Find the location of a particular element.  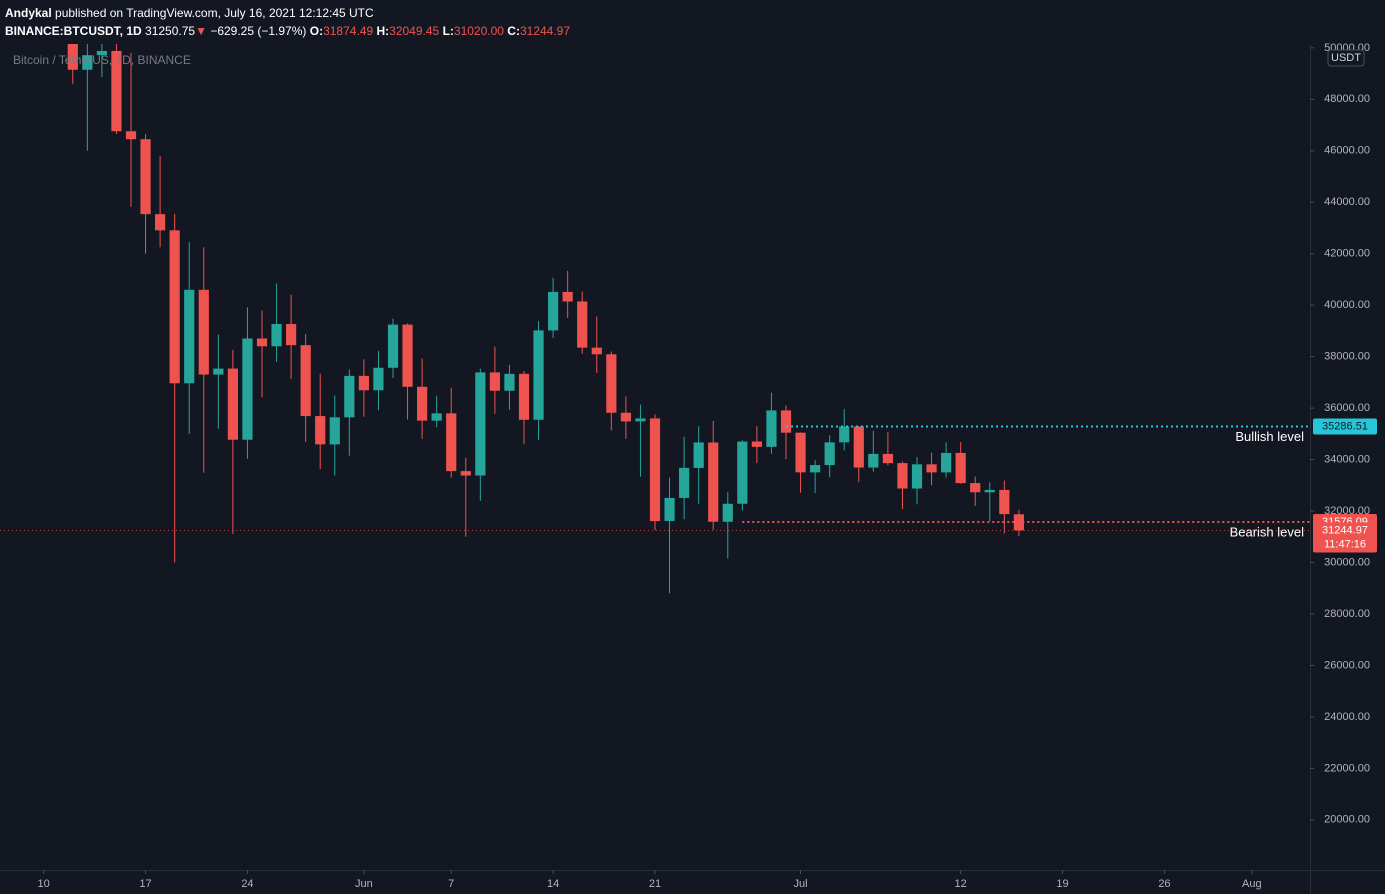

y-tick-label: 22000.00 is located at coordinates (1347, 768).